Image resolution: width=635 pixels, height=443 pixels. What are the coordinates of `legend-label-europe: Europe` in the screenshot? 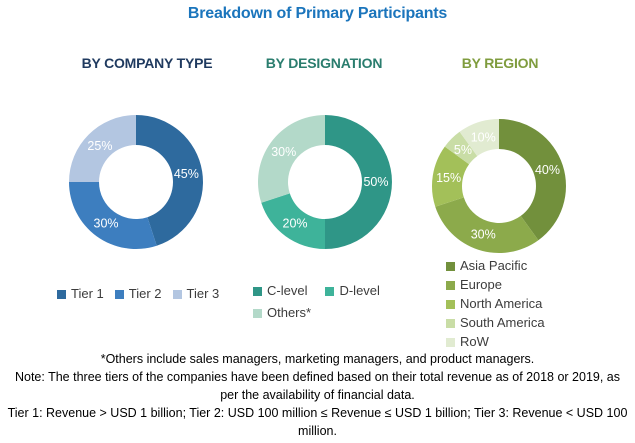 It's located at (481, 284).